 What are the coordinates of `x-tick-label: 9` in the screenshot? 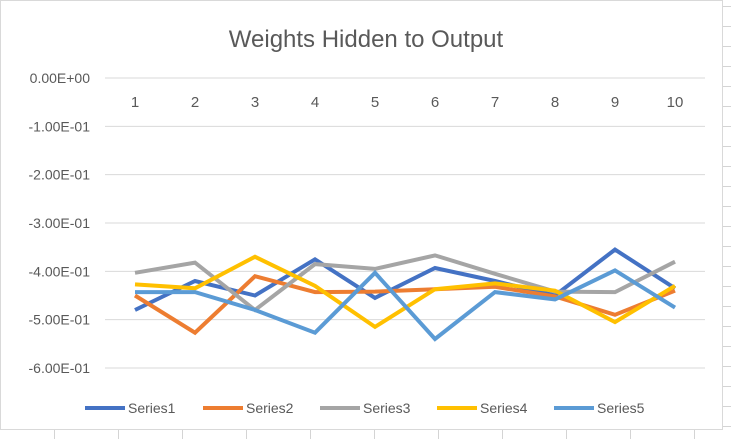 It's located at (615, 102).